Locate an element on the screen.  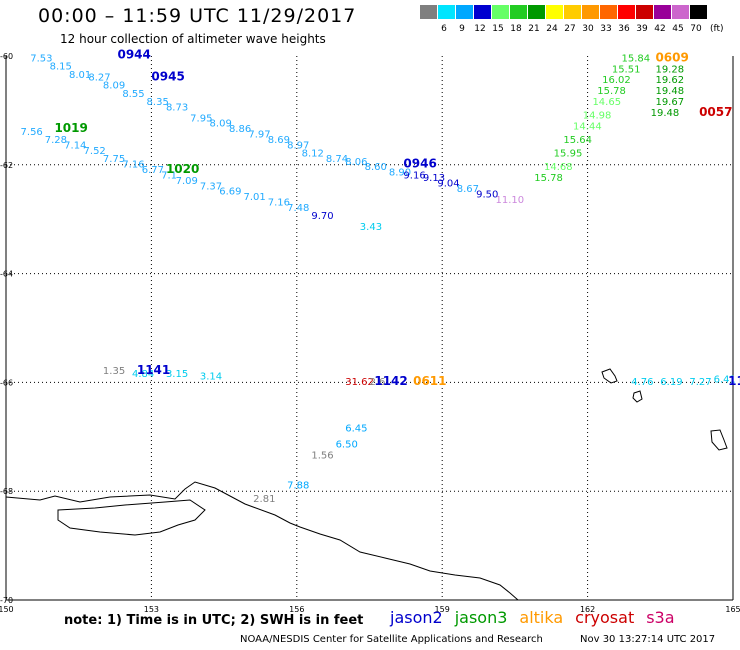
swh-value: 3.15 is located at coordinates (177, 374).